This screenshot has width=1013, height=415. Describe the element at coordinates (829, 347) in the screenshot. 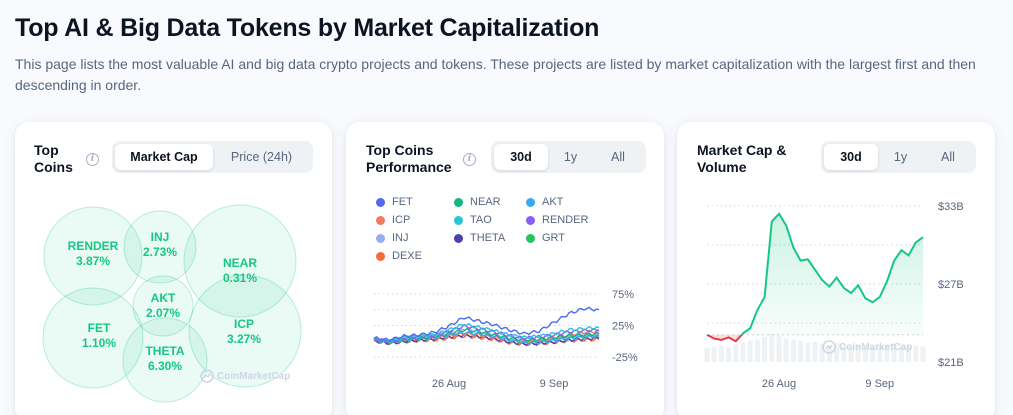

I see `coinmarketcap-logo-icon` at that location.